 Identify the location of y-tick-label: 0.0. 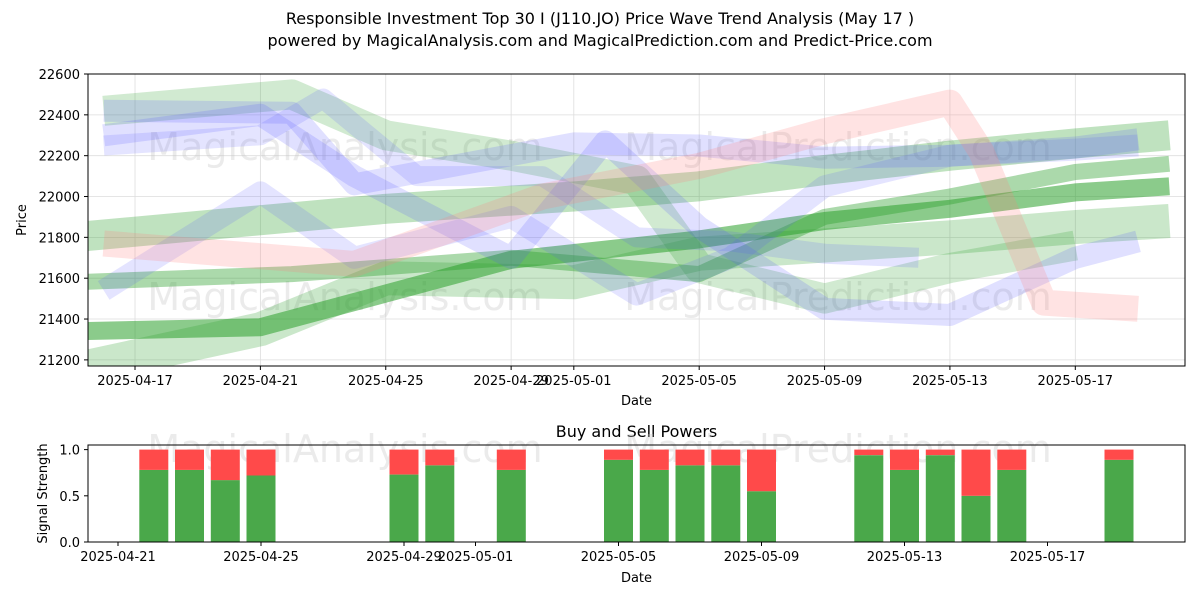
(69, 543).